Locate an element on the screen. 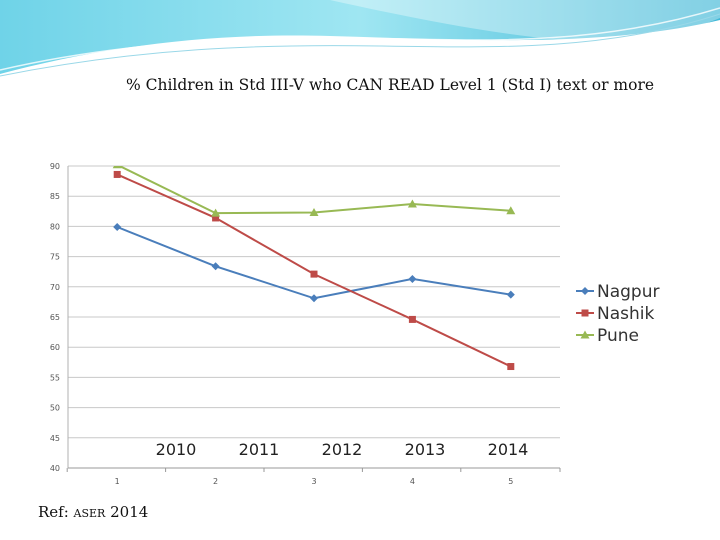  legend-marker-pune is located at coordinates (585, 334).